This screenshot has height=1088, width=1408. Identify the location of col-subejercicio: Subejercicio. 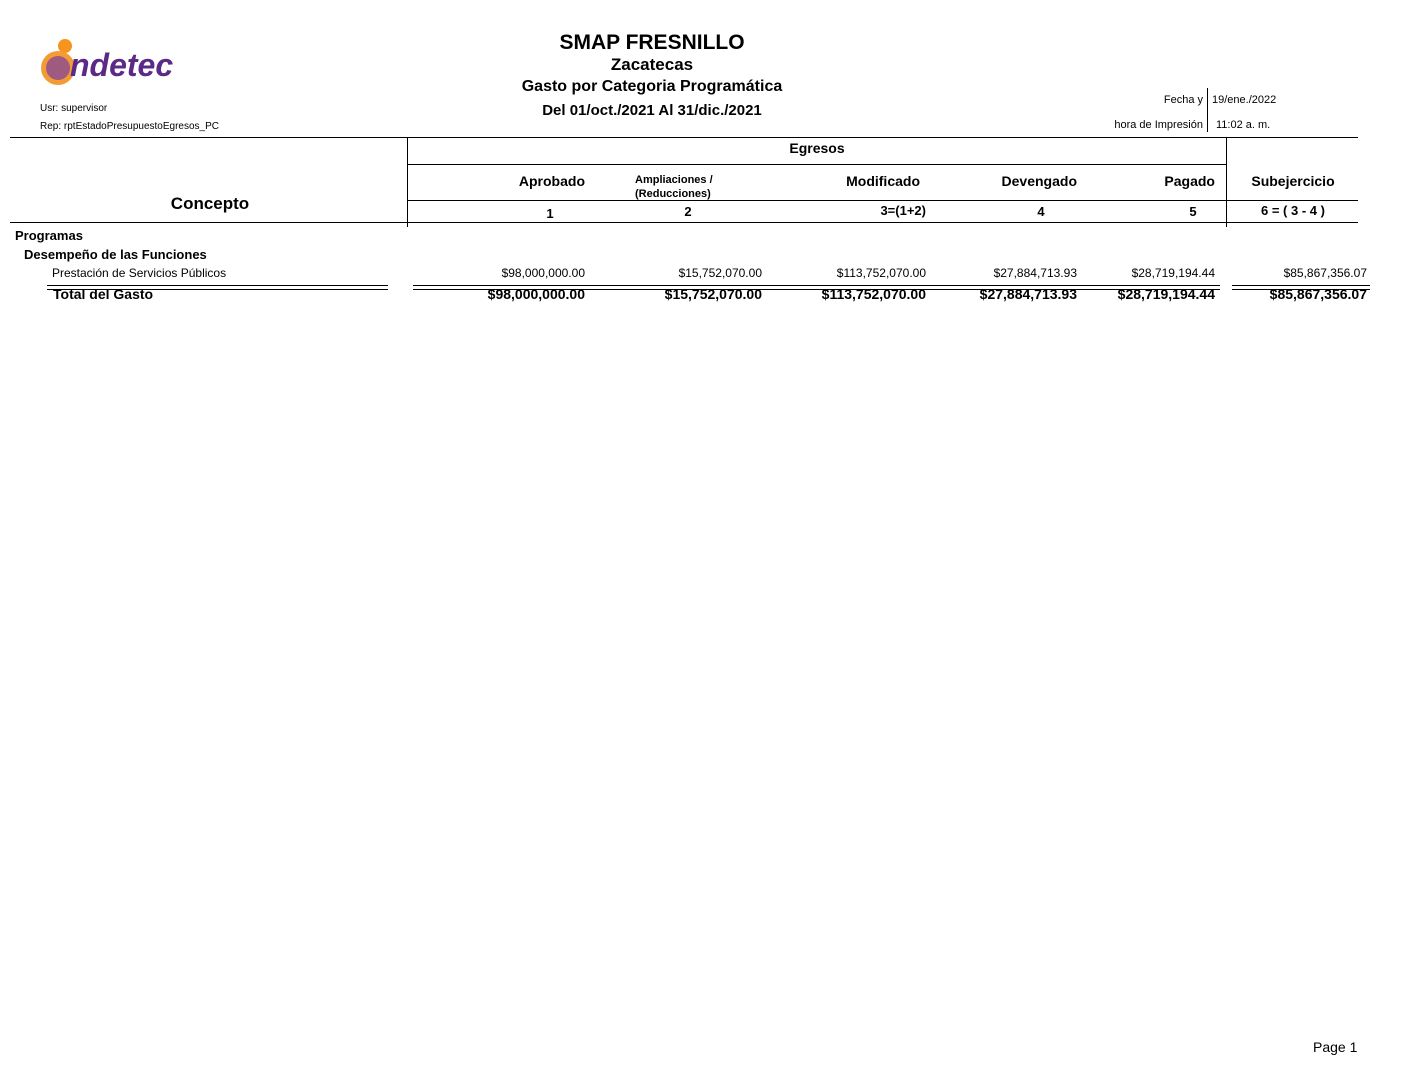
(1293, 181).